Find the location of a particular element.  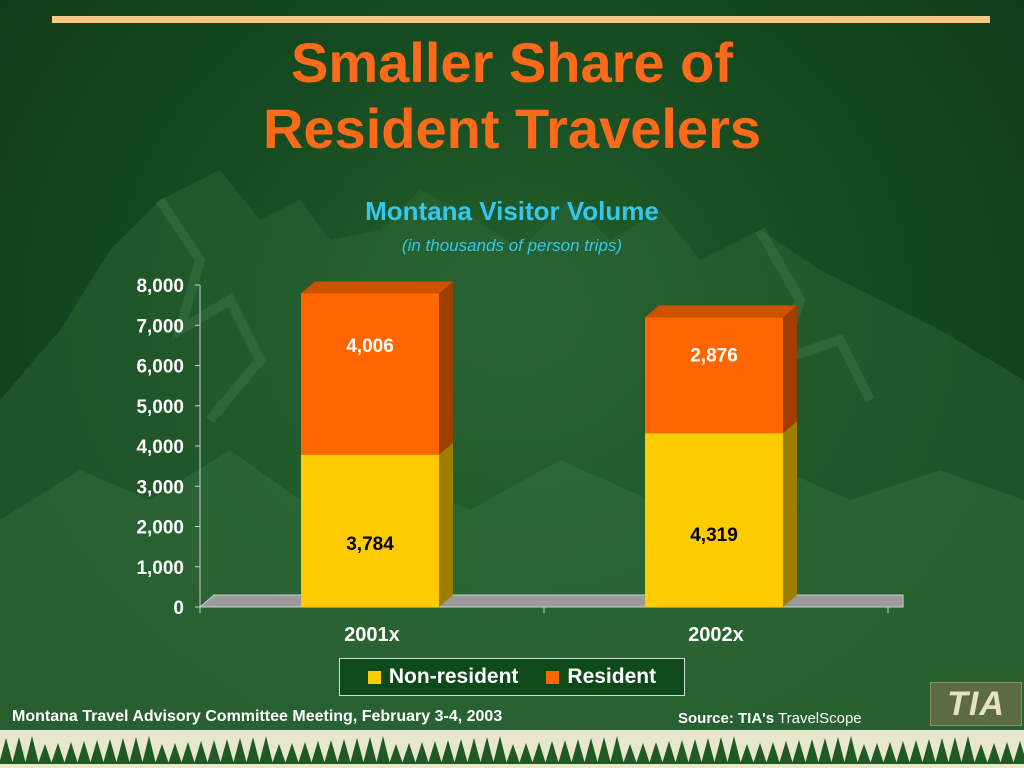

legend-item-non-resident: Non-resident is located at coordinates (443, 677).